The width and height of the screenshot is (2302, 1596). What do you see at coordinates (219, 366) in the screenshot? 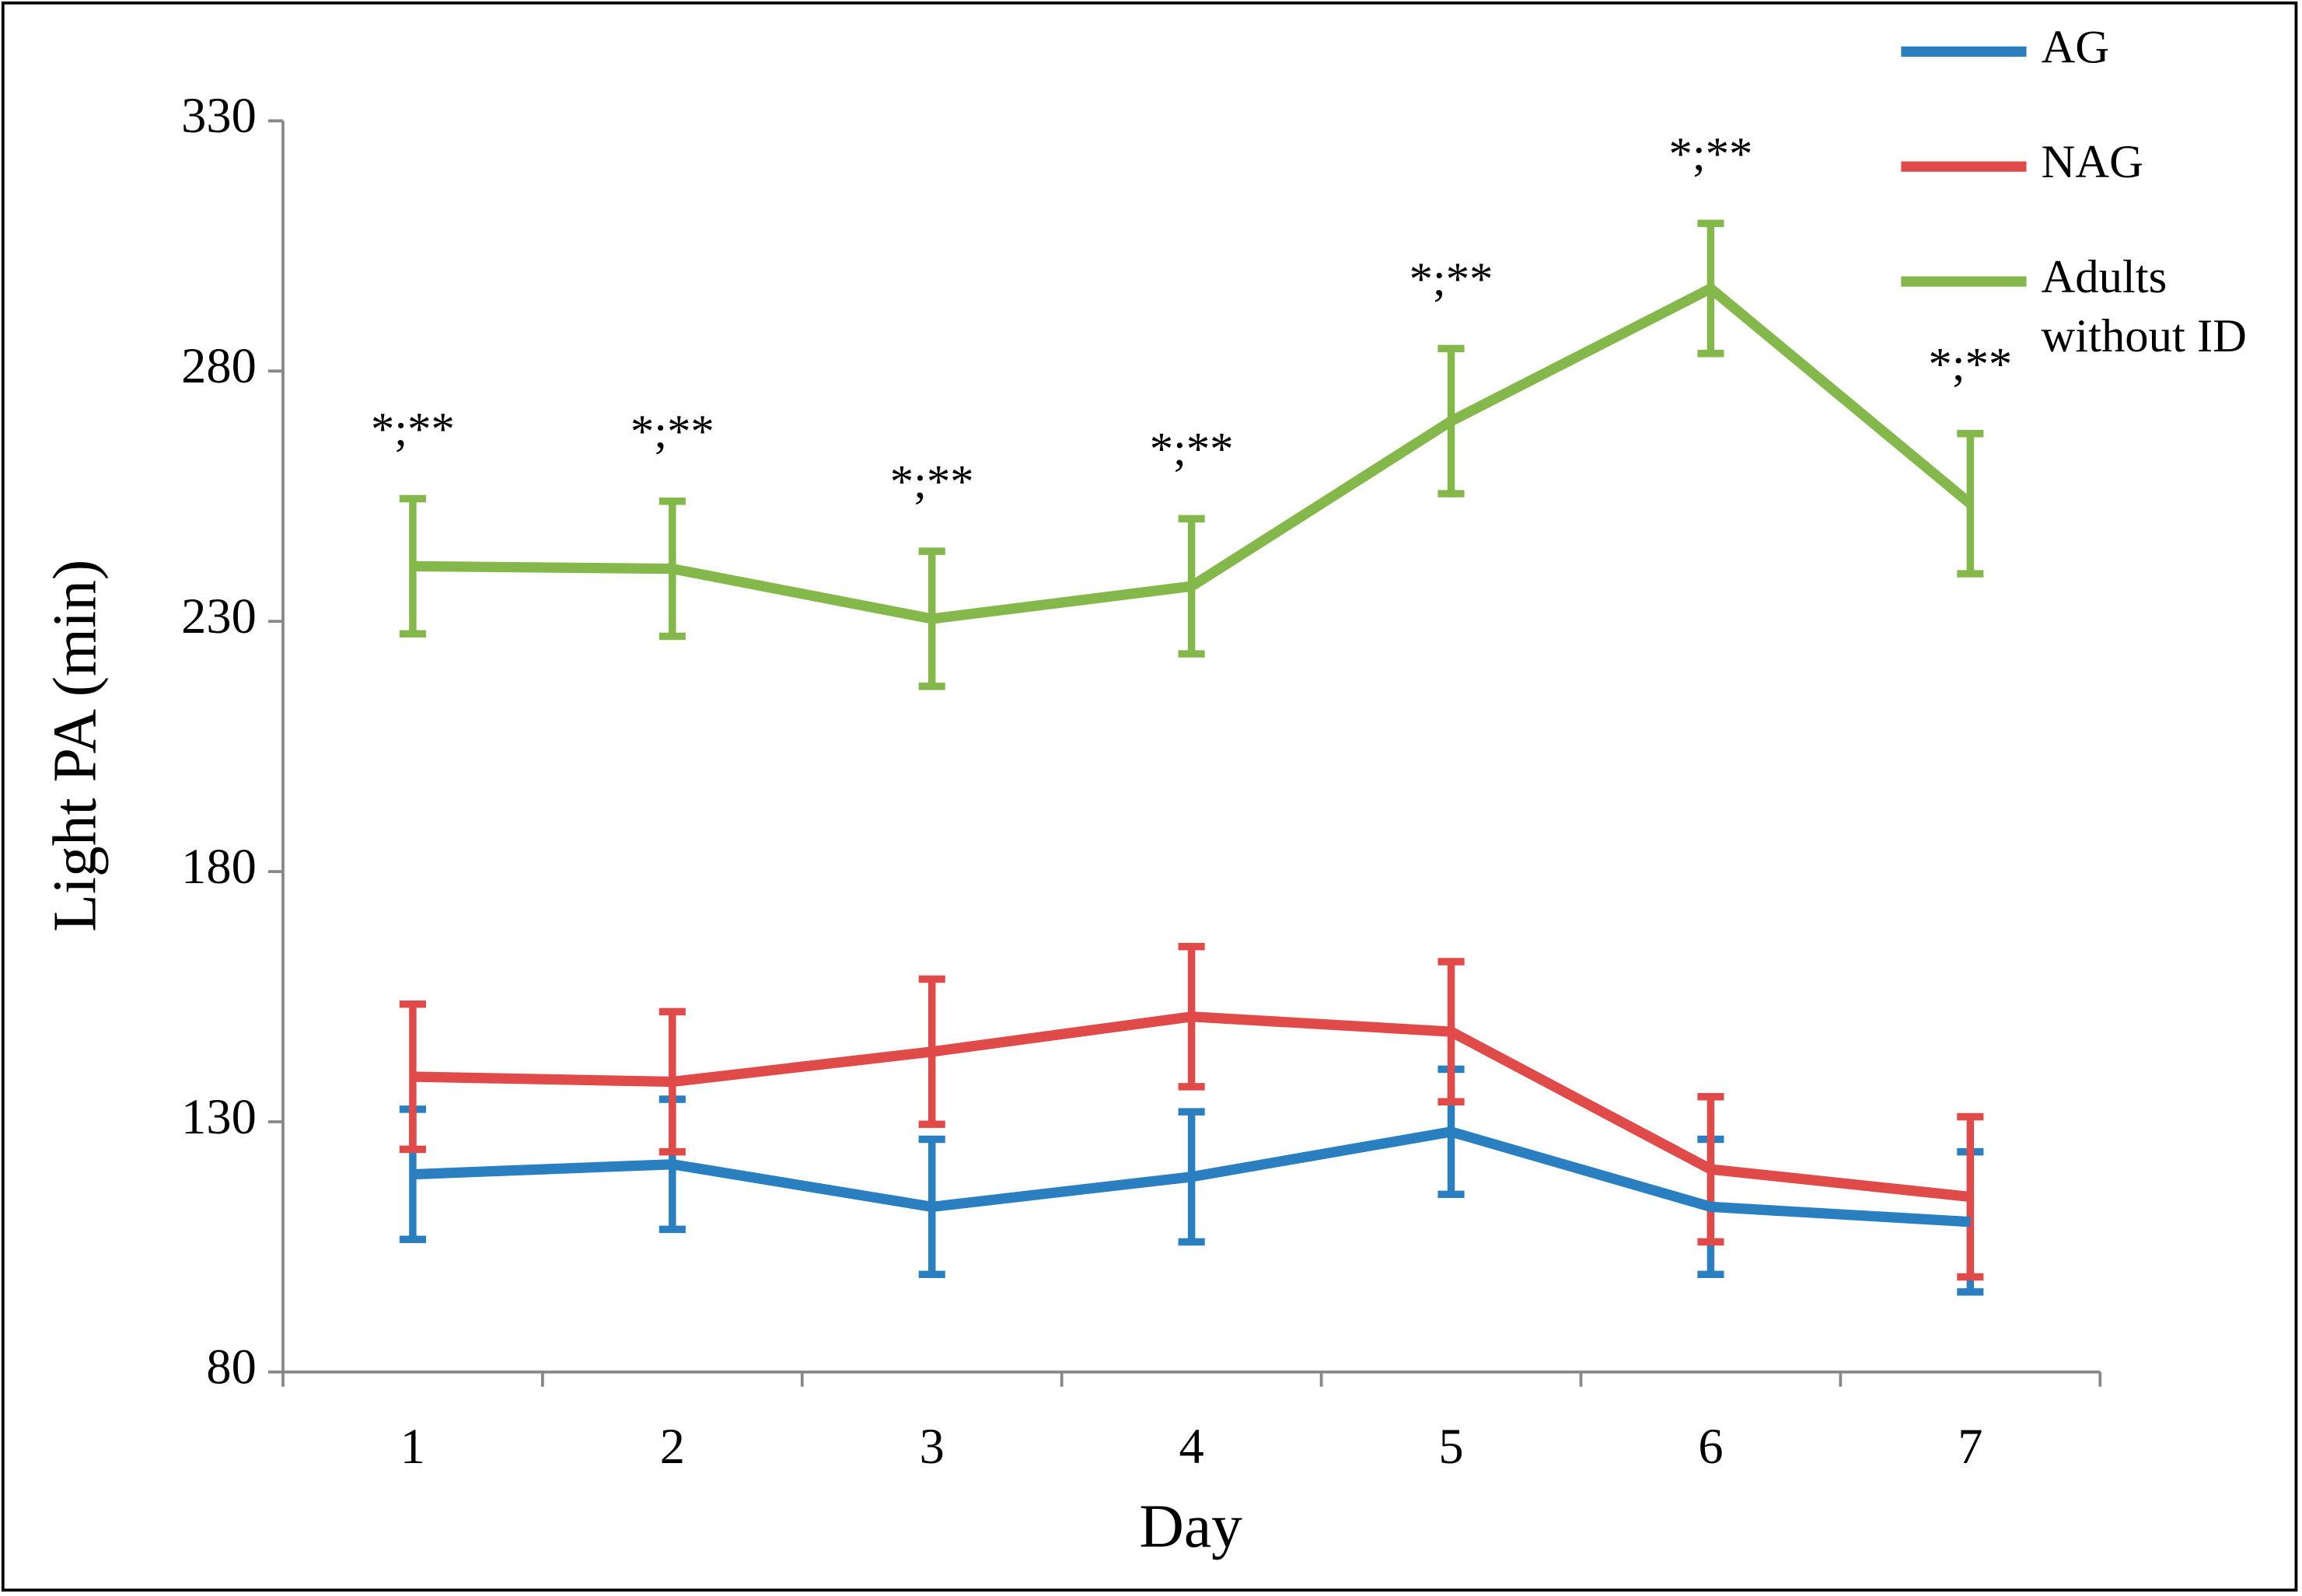
I see `y-tick-label: 280` at bounding box center [219, 366].